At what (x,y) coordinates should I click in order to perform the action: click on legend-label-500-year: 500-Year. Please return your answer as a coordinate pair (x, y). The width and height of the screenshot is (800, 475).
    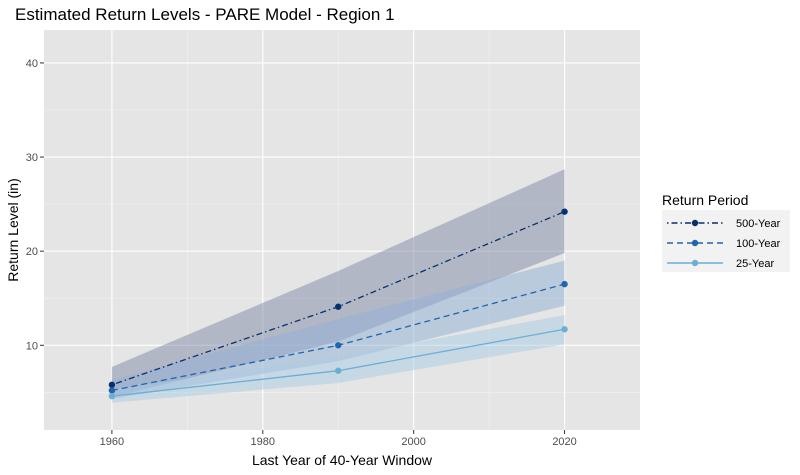
    Looking at the image, I should click on (758, 224).